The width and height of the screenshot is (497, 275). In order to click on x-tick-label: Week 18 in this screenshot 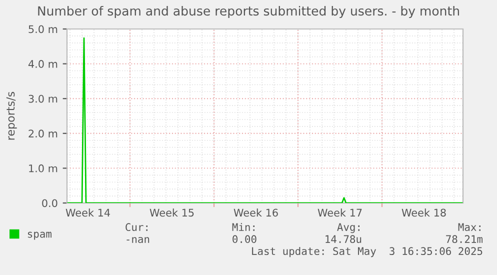, I will do `click(424, 212)`.